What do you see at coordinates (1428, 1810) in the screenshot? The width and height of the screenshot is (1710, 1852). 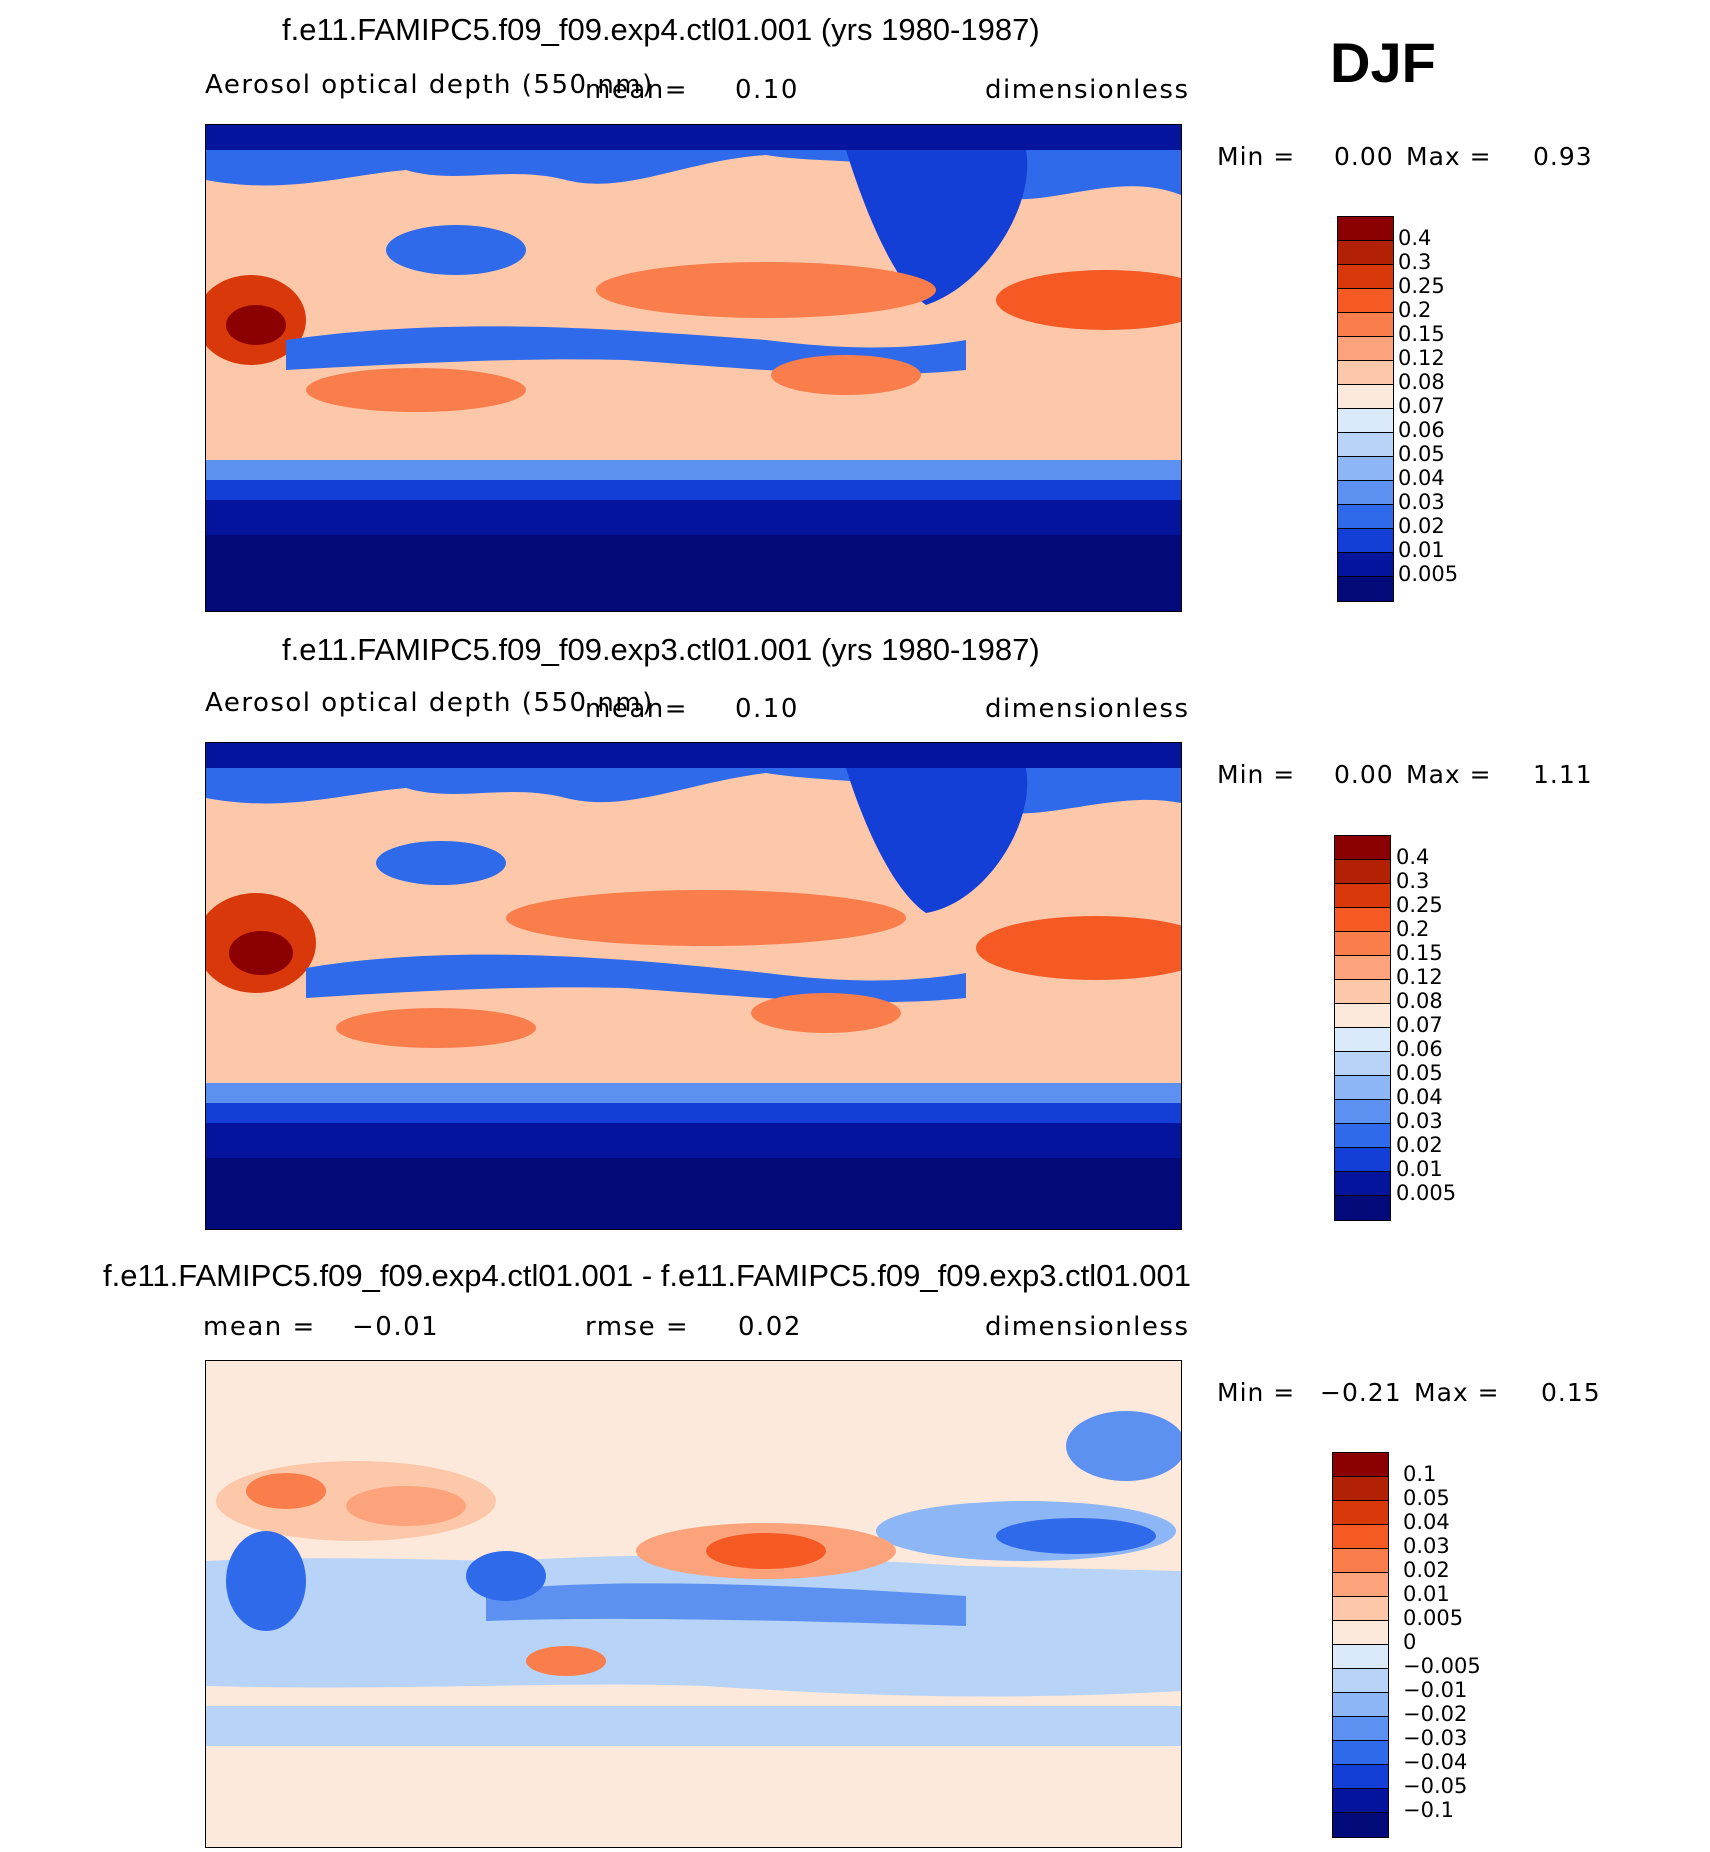 I see `colorbar-level-label: −0.1` at bounding box center [1428, 1810].